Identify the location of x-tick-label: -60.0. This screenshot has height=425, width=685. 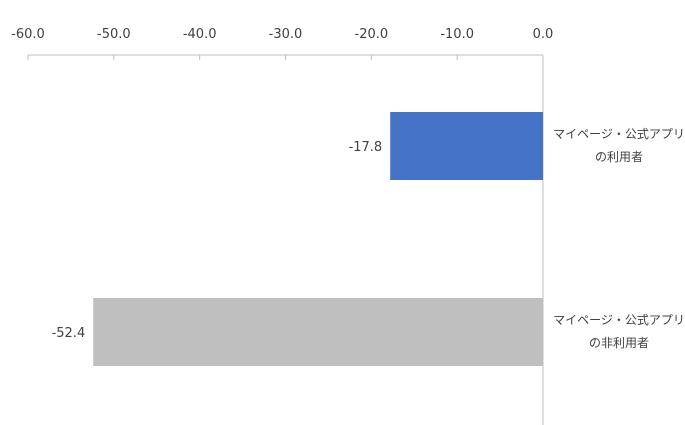
(28, 34).